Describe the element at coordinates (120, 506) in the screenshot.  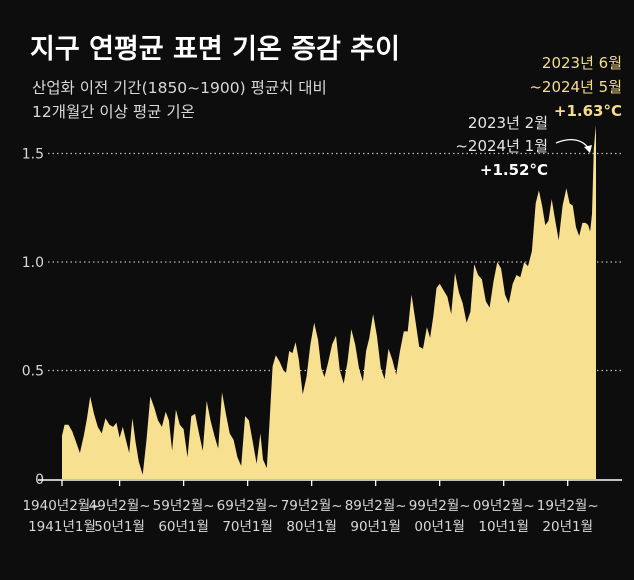
I see `x-tick-label-line-1: 49년2월~` at that location.